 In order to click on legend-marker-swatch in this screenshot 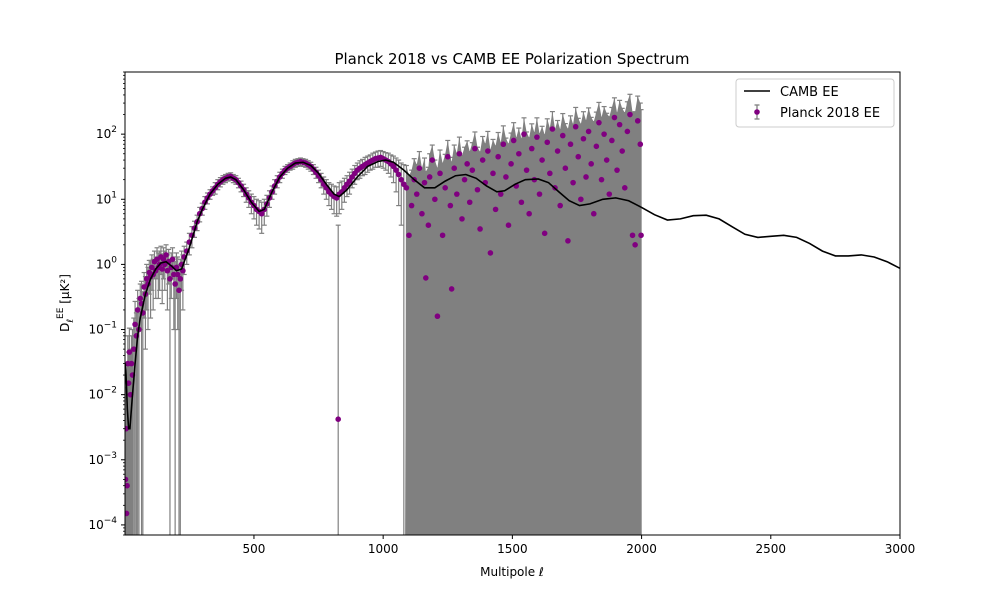, I will do `click(757, 112)`.